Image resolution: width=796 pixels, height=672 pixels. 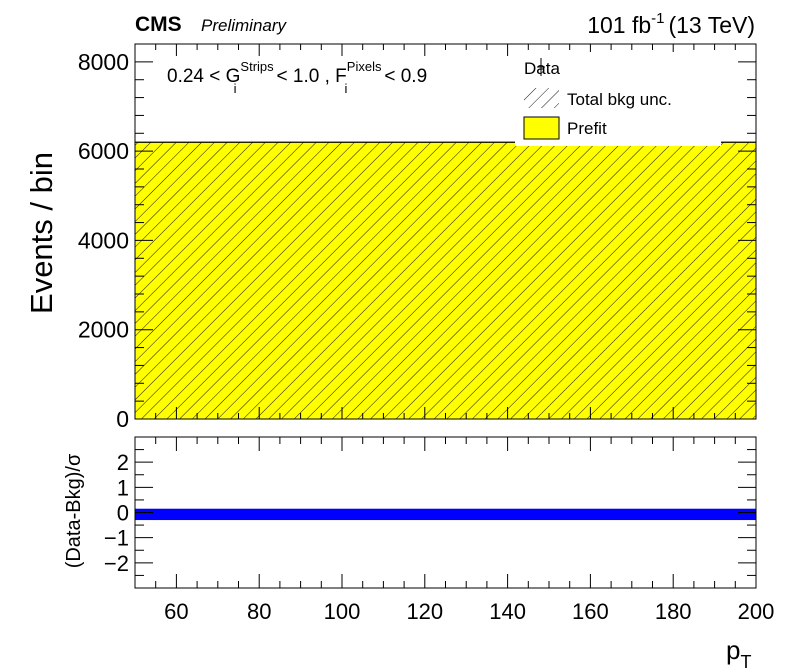 I want to click on energy-label: (13 TeV), so click(x=711, y=25).